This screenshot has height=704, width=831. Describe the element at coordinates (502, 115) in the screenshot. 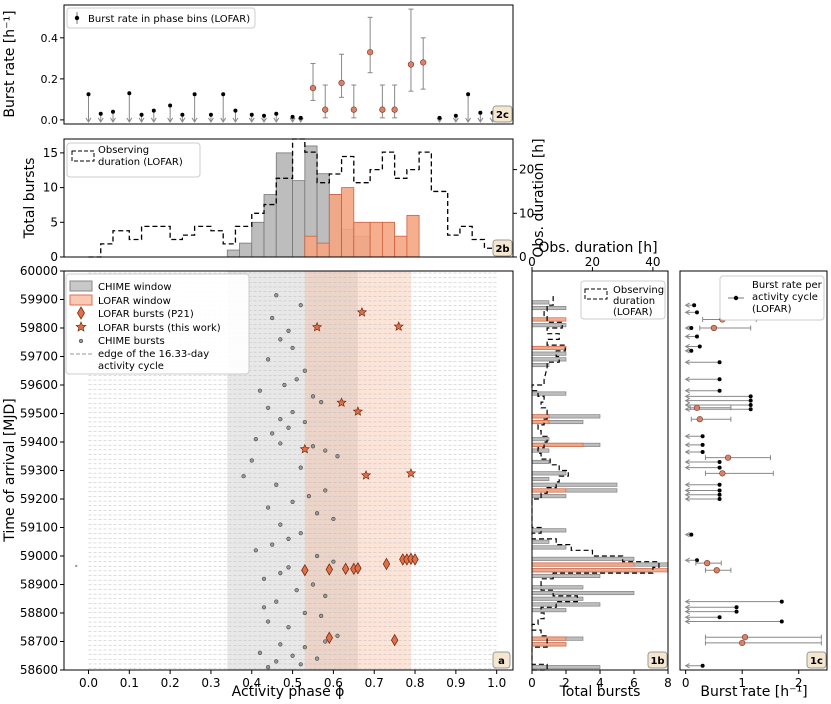

I see `panel-2c-tag: 2c` at that location.